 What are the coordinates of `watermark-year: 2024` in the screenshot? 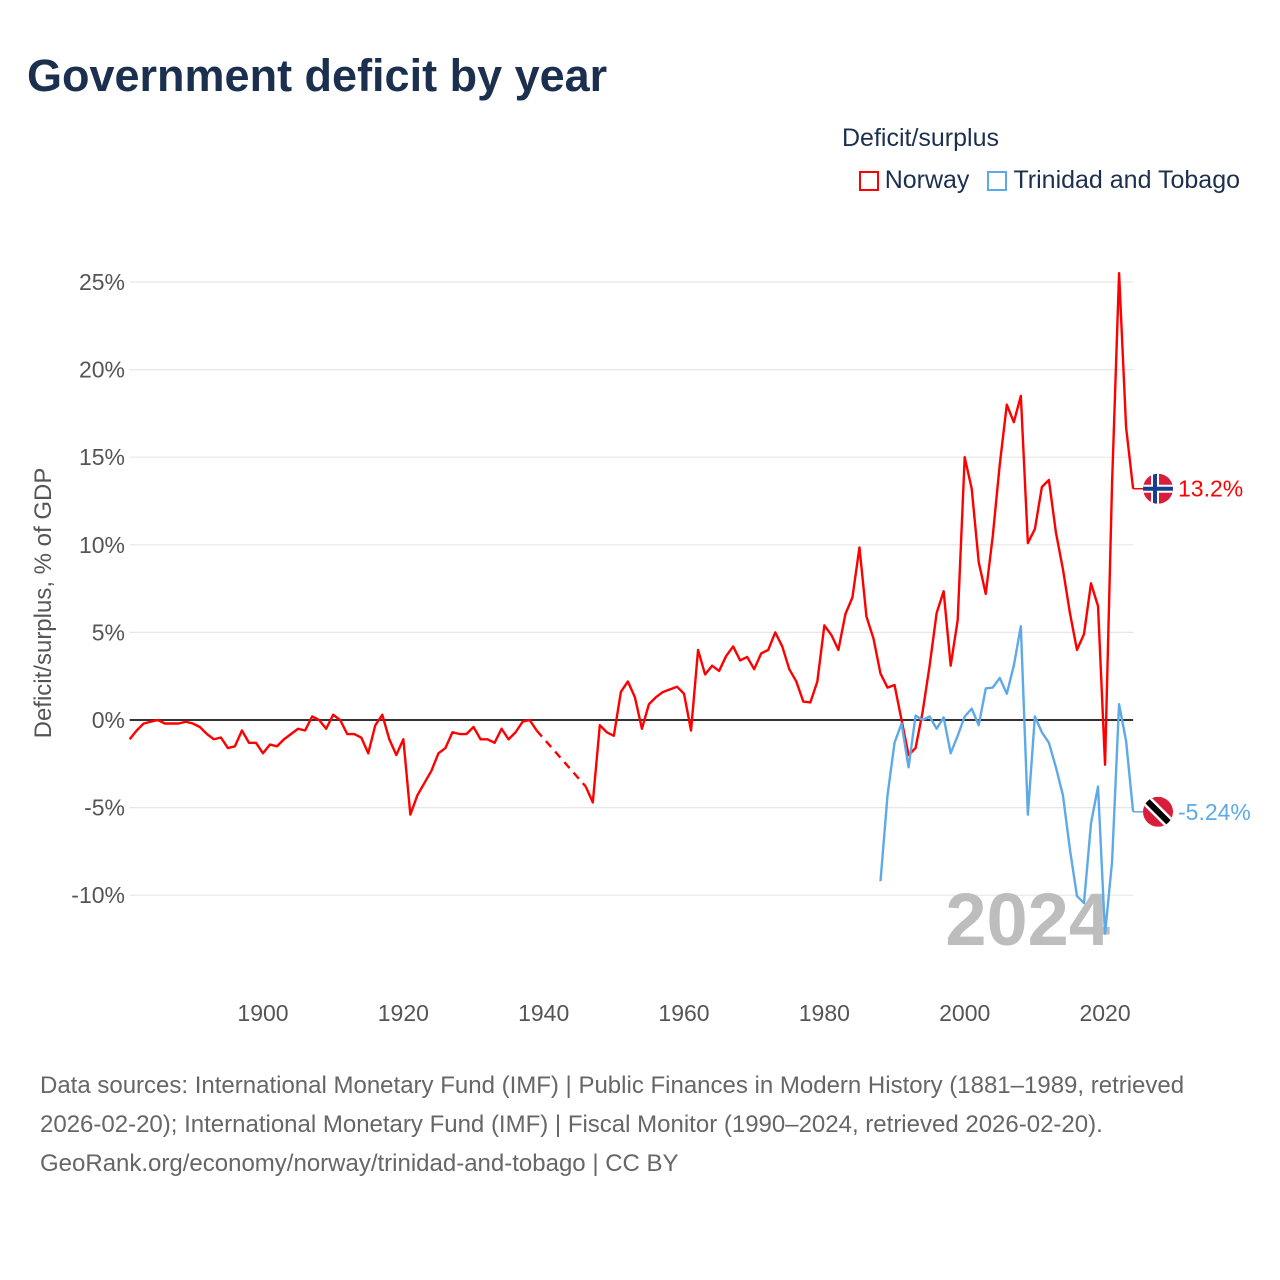 It's located at (1027, 919).